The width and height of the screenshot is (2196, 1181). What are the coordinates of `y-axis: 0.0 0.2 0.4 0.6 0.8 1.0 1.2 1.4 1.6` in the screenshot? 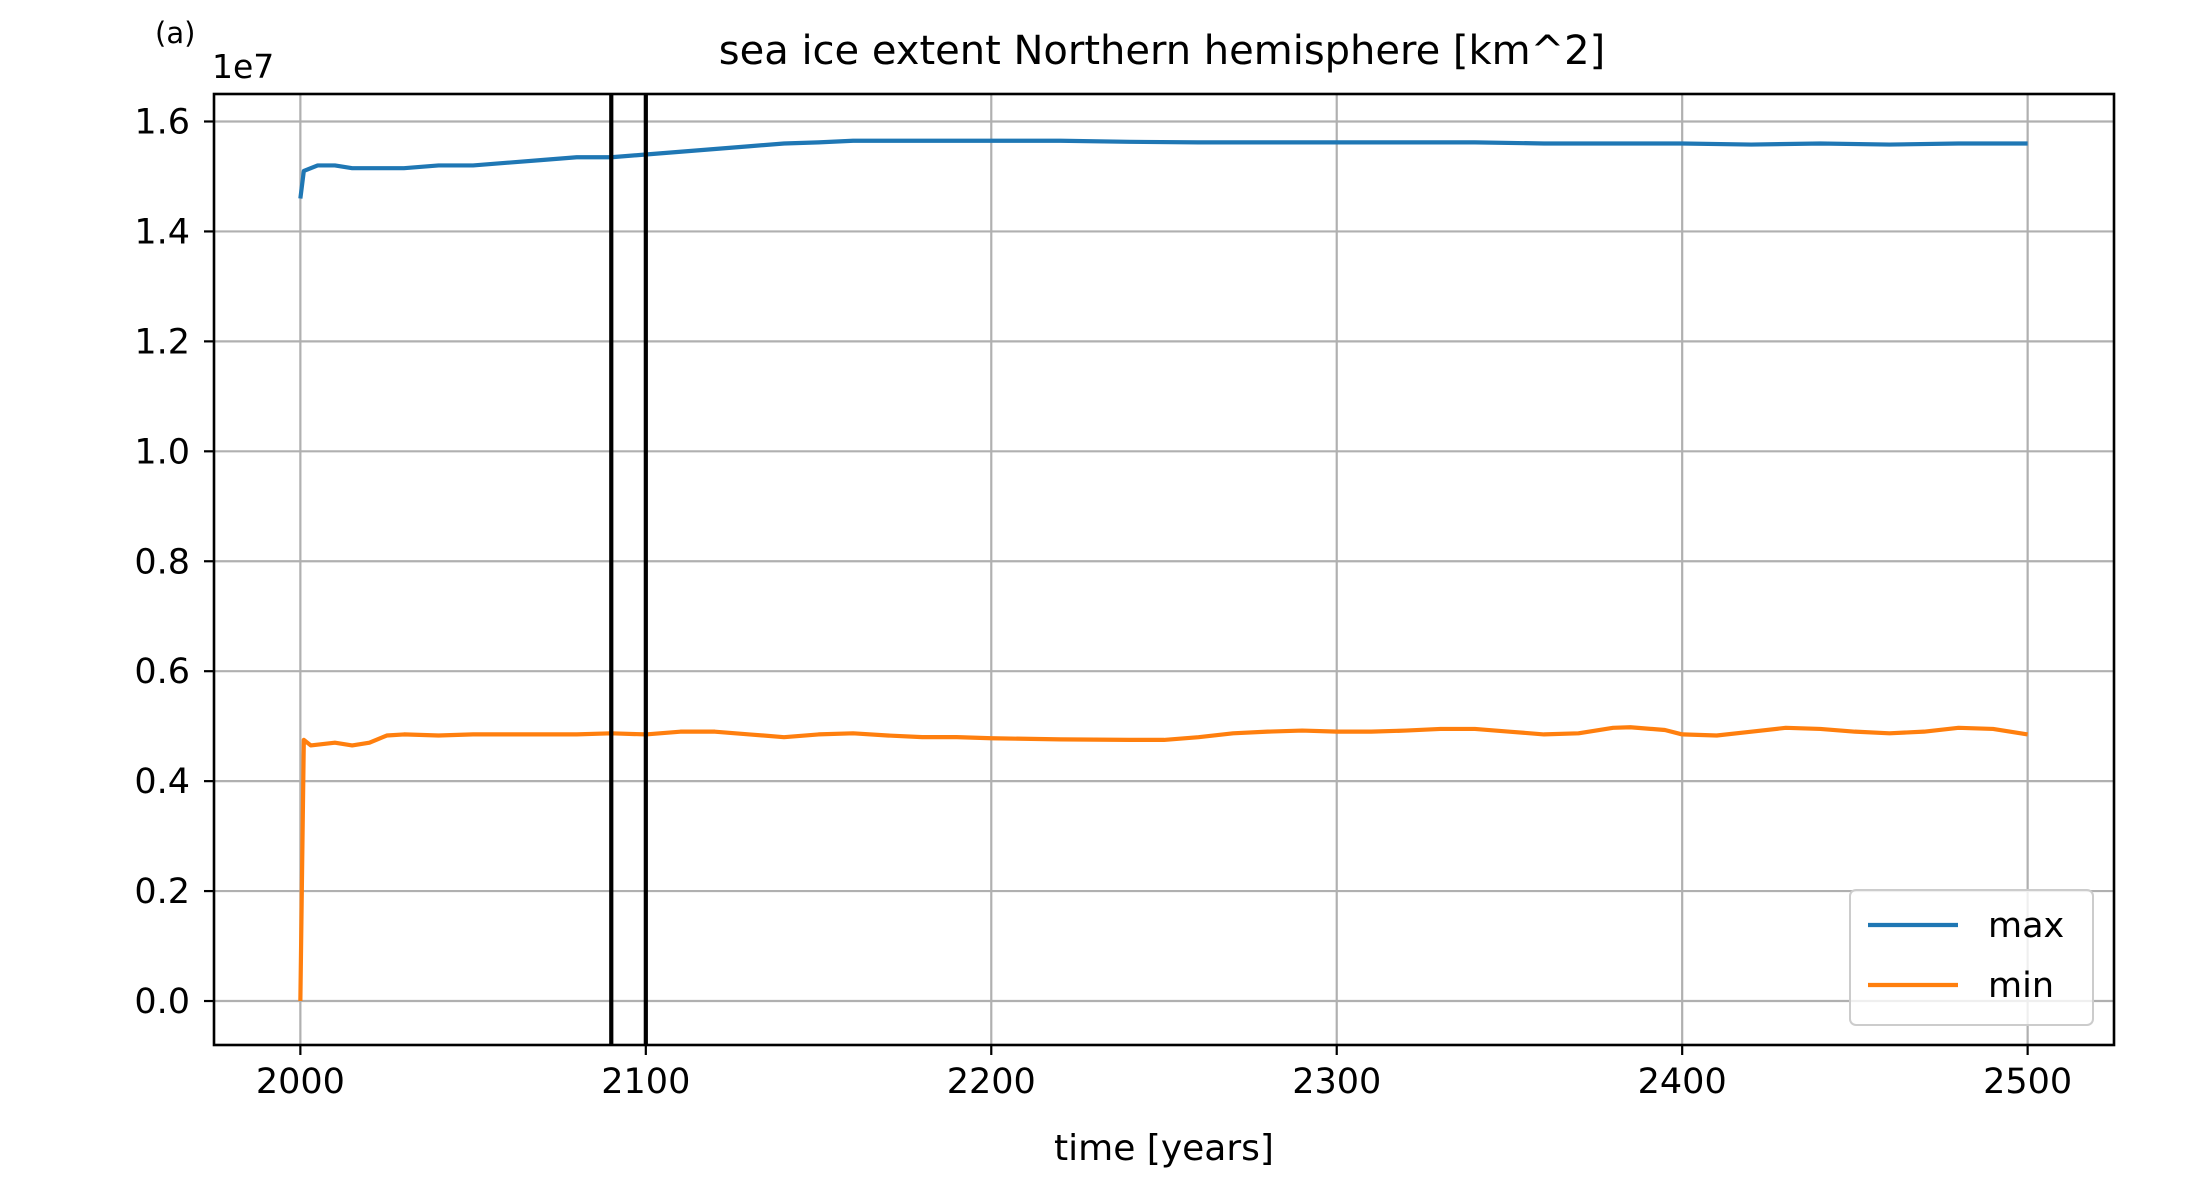 It's located at (174, 562).